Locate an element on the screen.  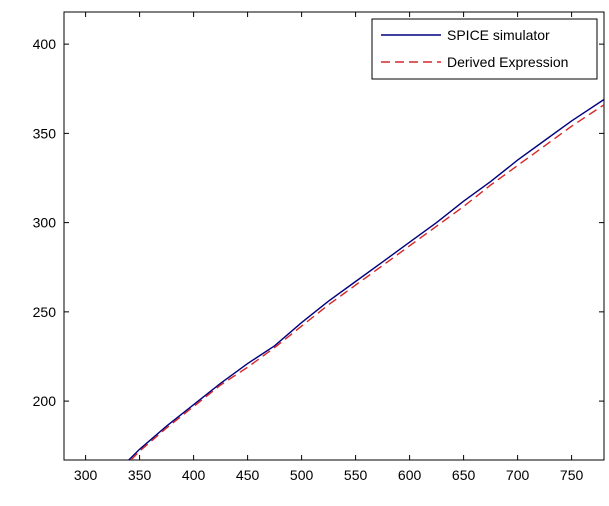
x-tick-label: 750 is located at coordinates (572, 475).